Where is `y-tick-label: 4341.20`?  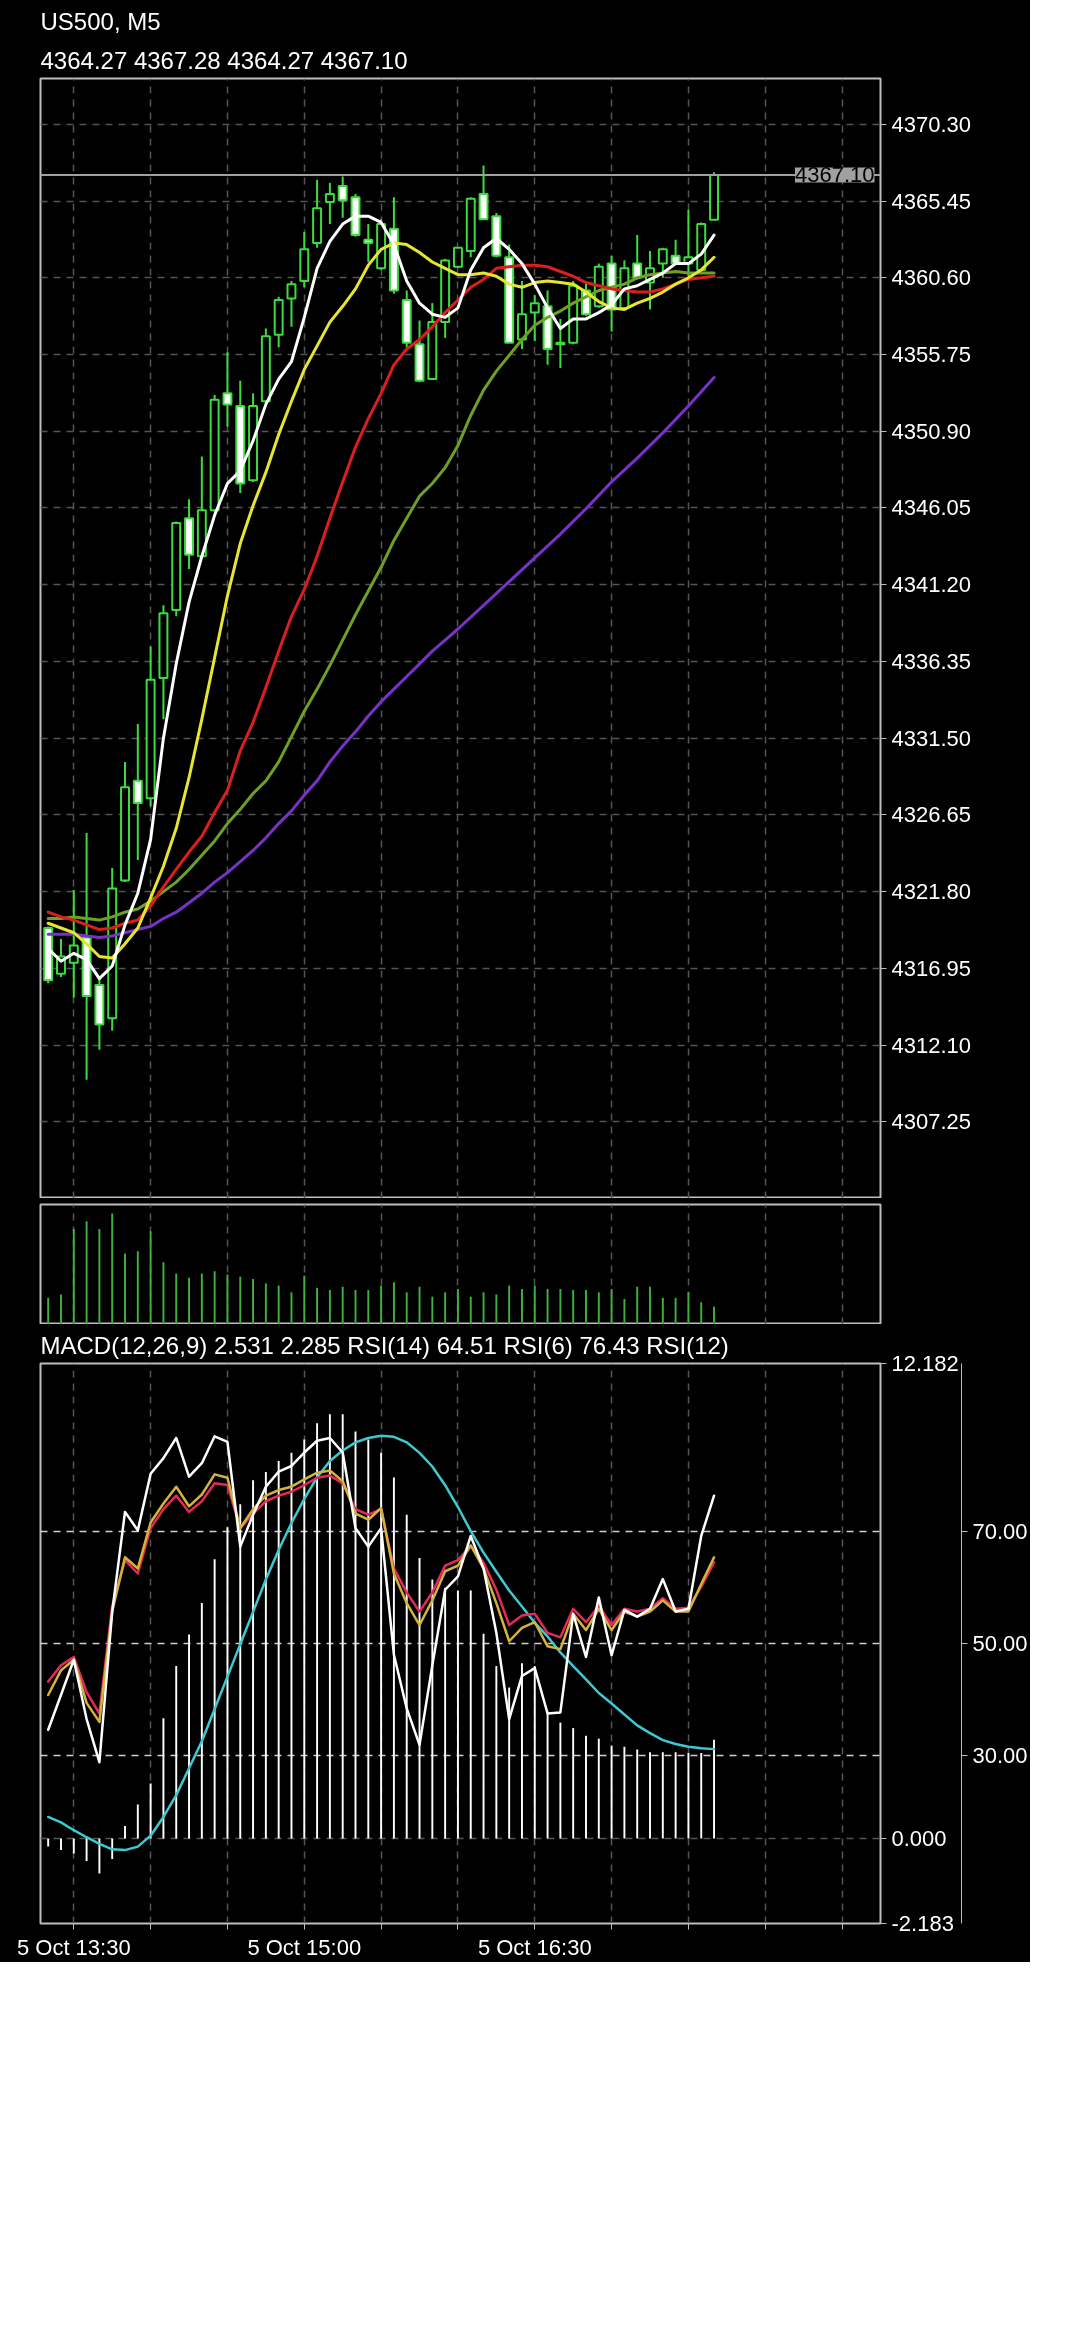 y-tick-label: 4341.20 is located at coordinates (931, 585).